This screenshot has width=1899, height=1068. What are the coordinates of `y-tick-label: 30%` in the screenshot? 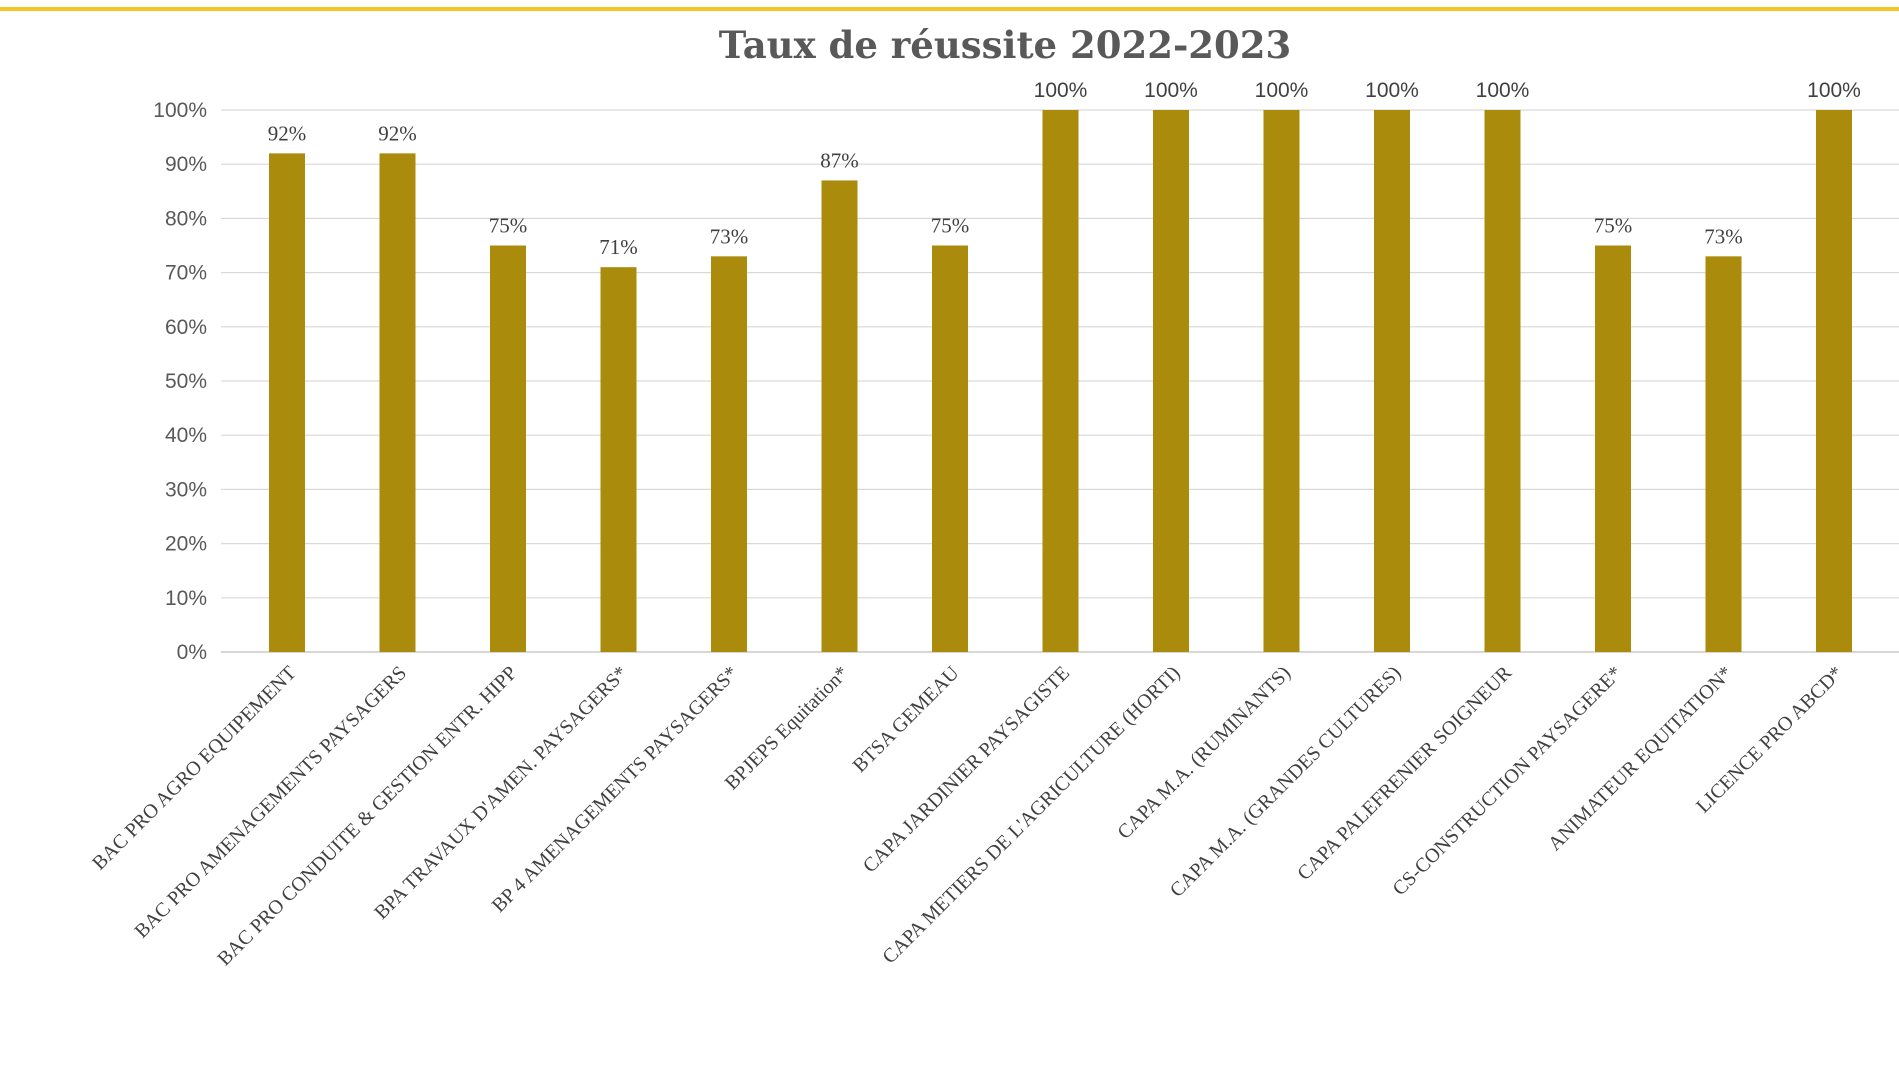 It's located at (186, 489).